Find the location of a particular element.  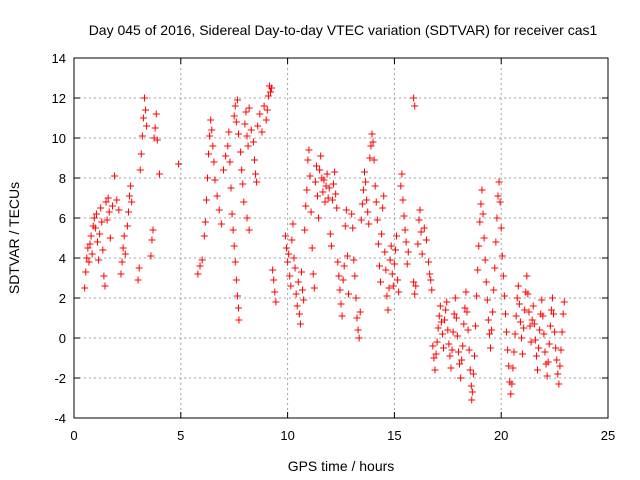

y-tick-label: -2 is located at coordinates (60, 378).